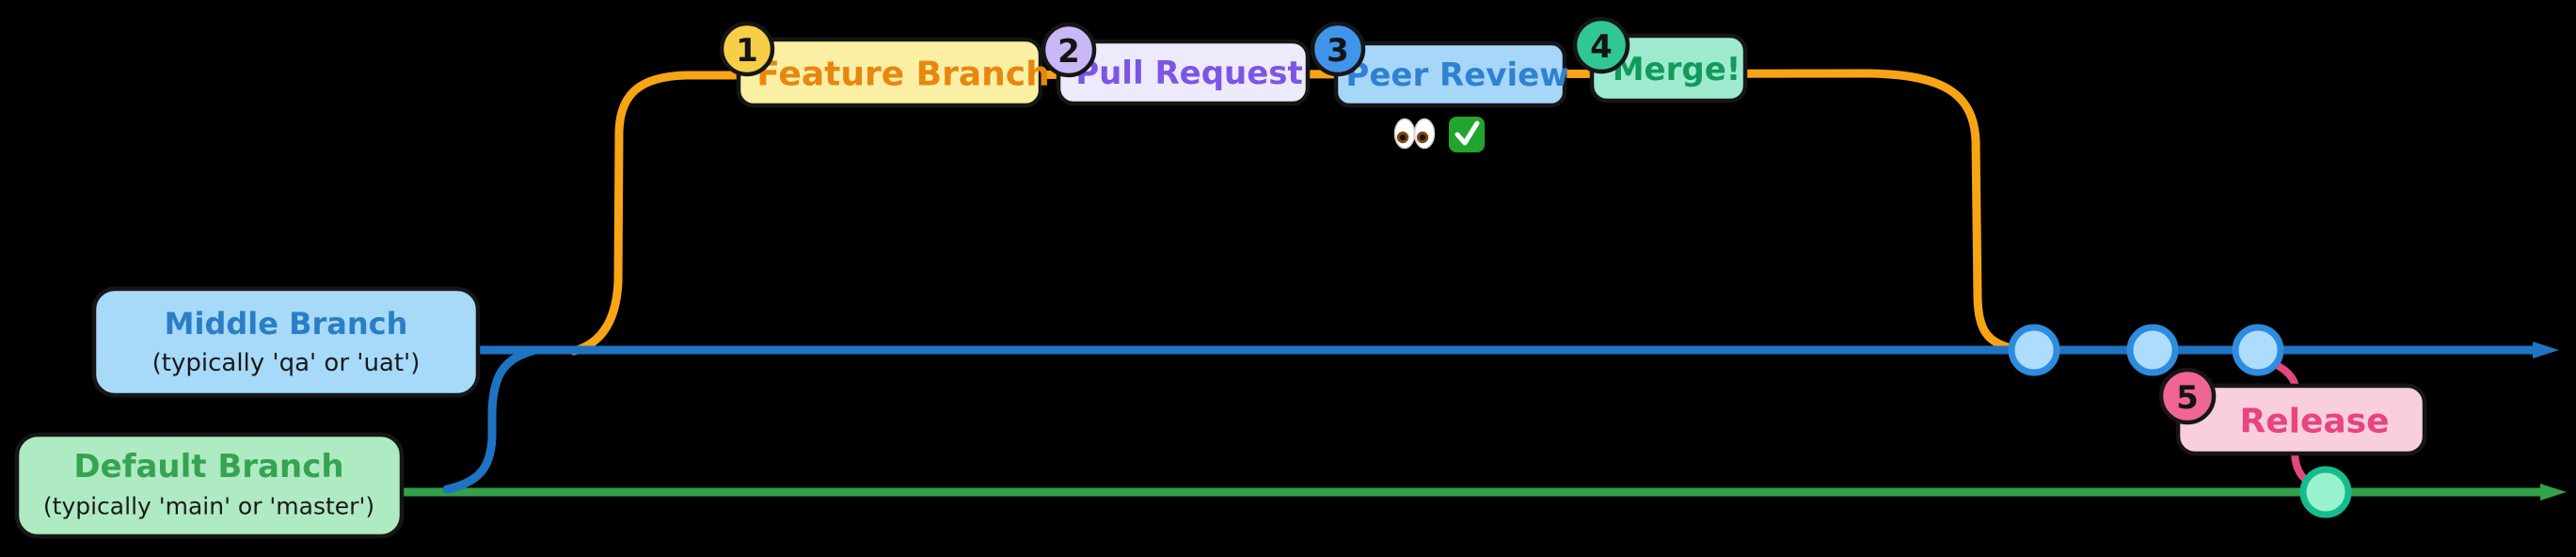  I want to click on middle-branch-arrowhead, so click(2546, 350).